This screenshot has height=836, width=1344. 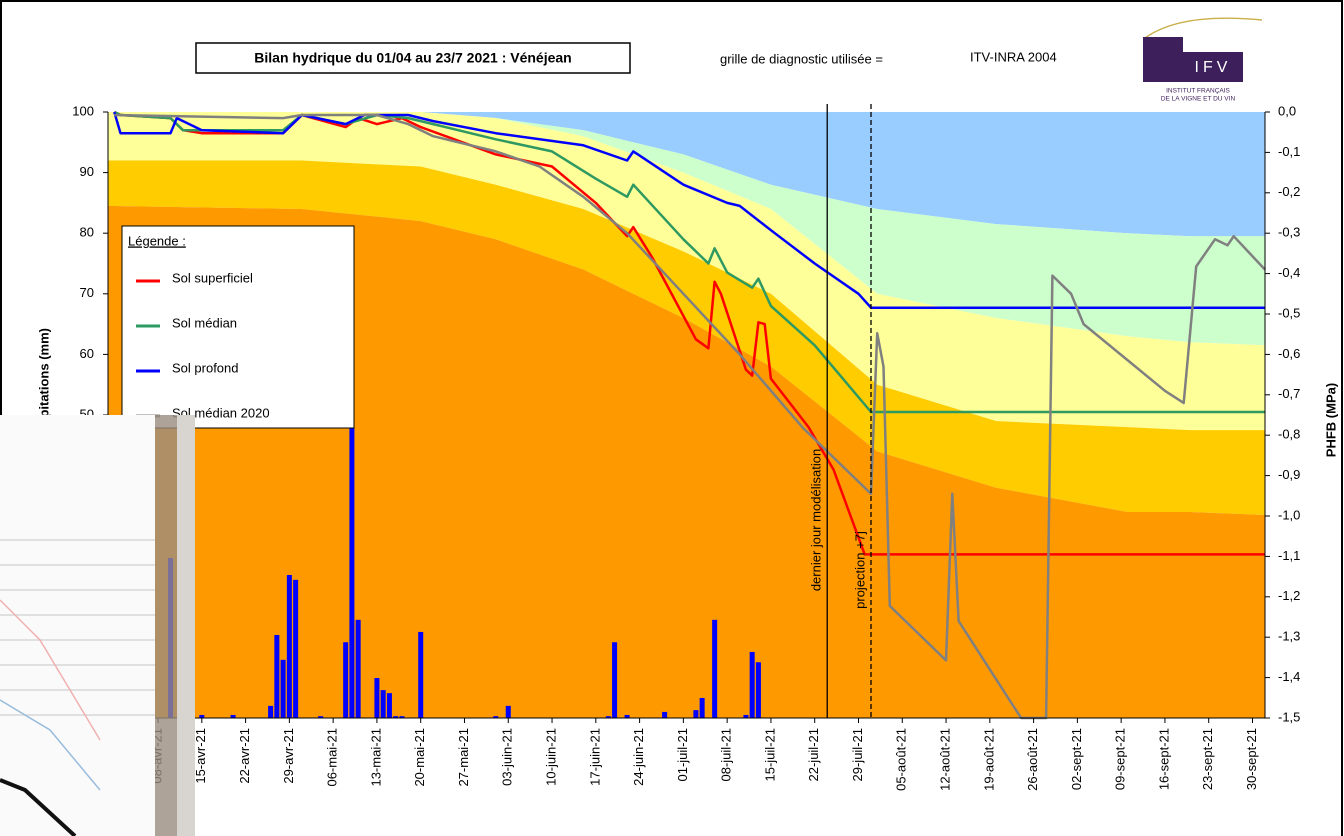 What do you see at coordinates (204, 322) in the screenshot?
I see `legend-label: Sol médian` at bounding box center [204, 322].